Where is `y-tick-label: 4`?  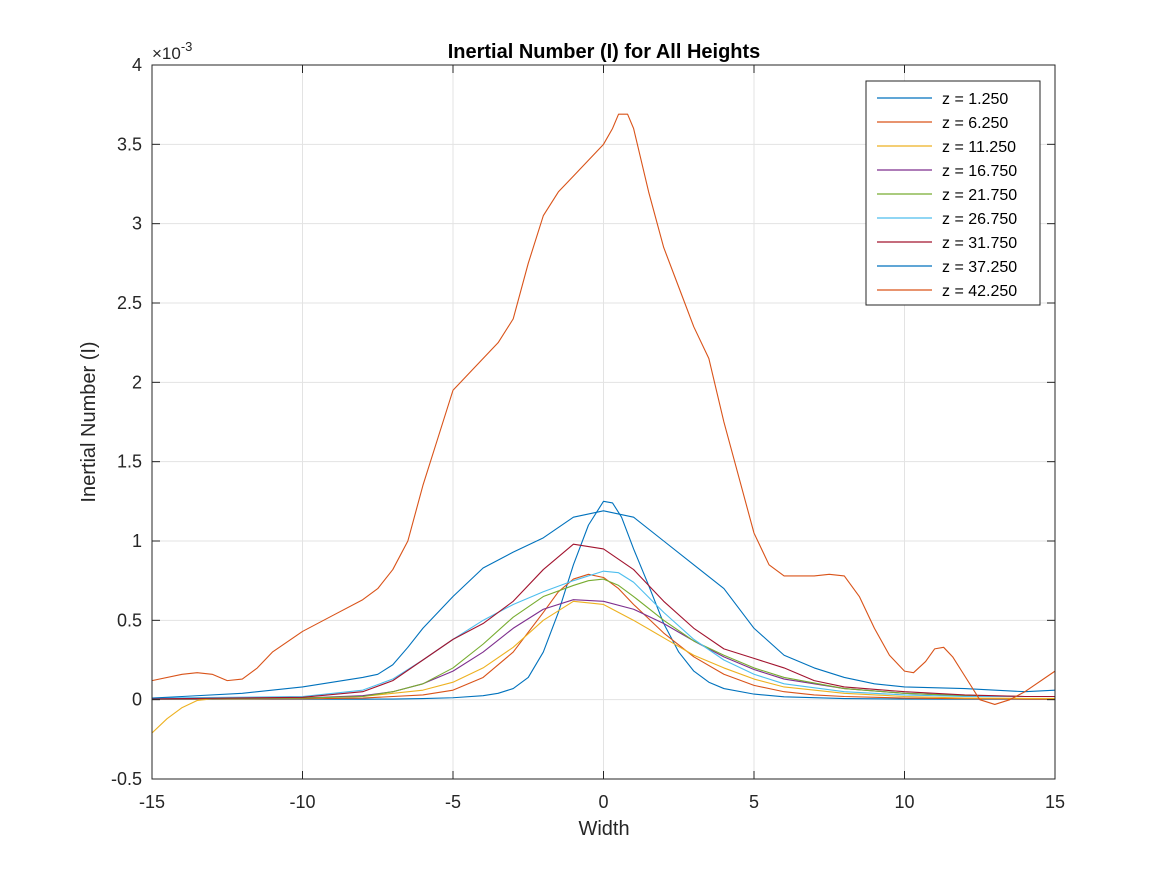 y-tick-label: 4 is located at coordinates (137, 65).